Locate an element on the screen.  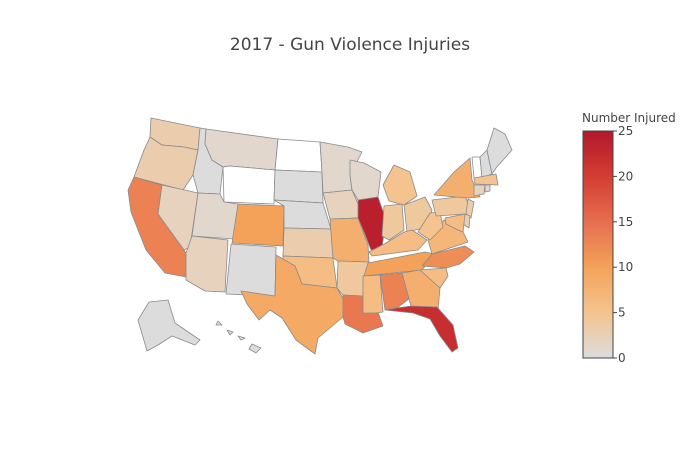
state-md is located at coordinates (455, 223).